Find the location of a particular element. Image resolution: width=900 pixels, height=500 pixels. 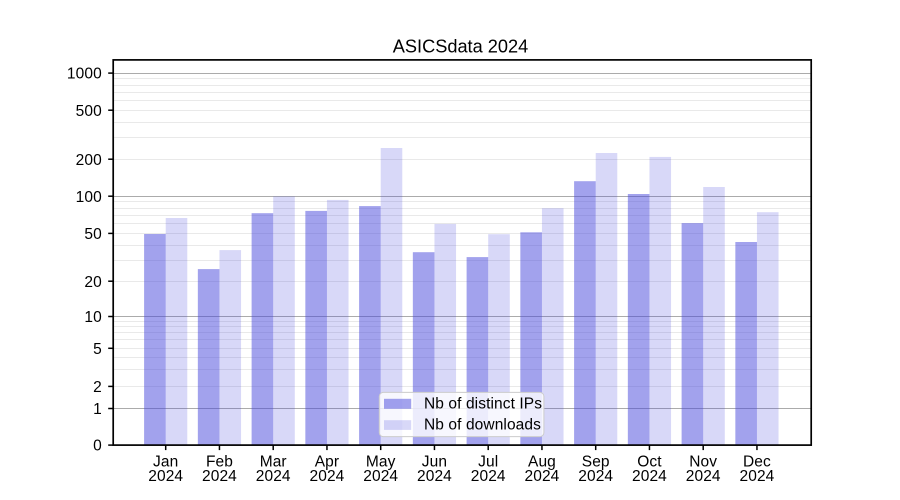

svg-text: 10 is located at coordinates (93, 317).